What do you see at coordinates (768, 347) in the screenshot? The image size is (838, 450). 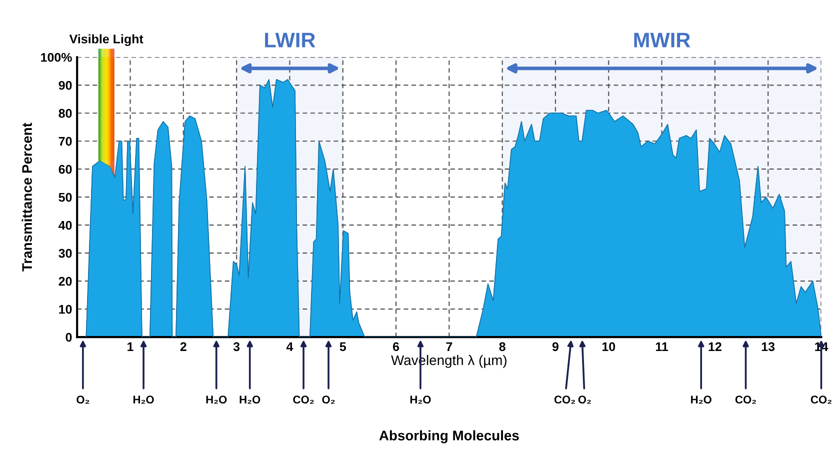 I see `x-tick-label: 13` at bounding box center [768, 347].